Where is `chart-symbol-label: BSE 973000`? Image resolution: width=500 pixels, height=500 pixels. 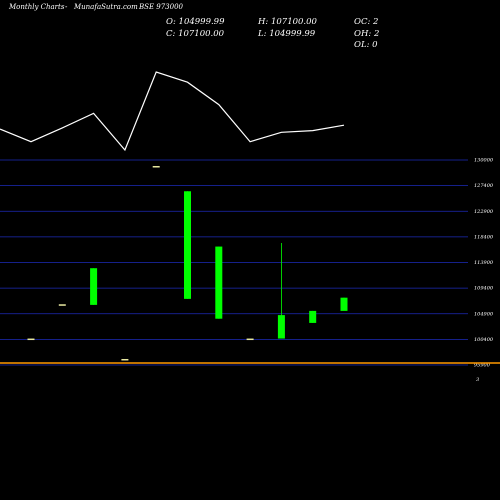
chart-symbol-label: BSE 973000 is located at coordinates (161, 7).